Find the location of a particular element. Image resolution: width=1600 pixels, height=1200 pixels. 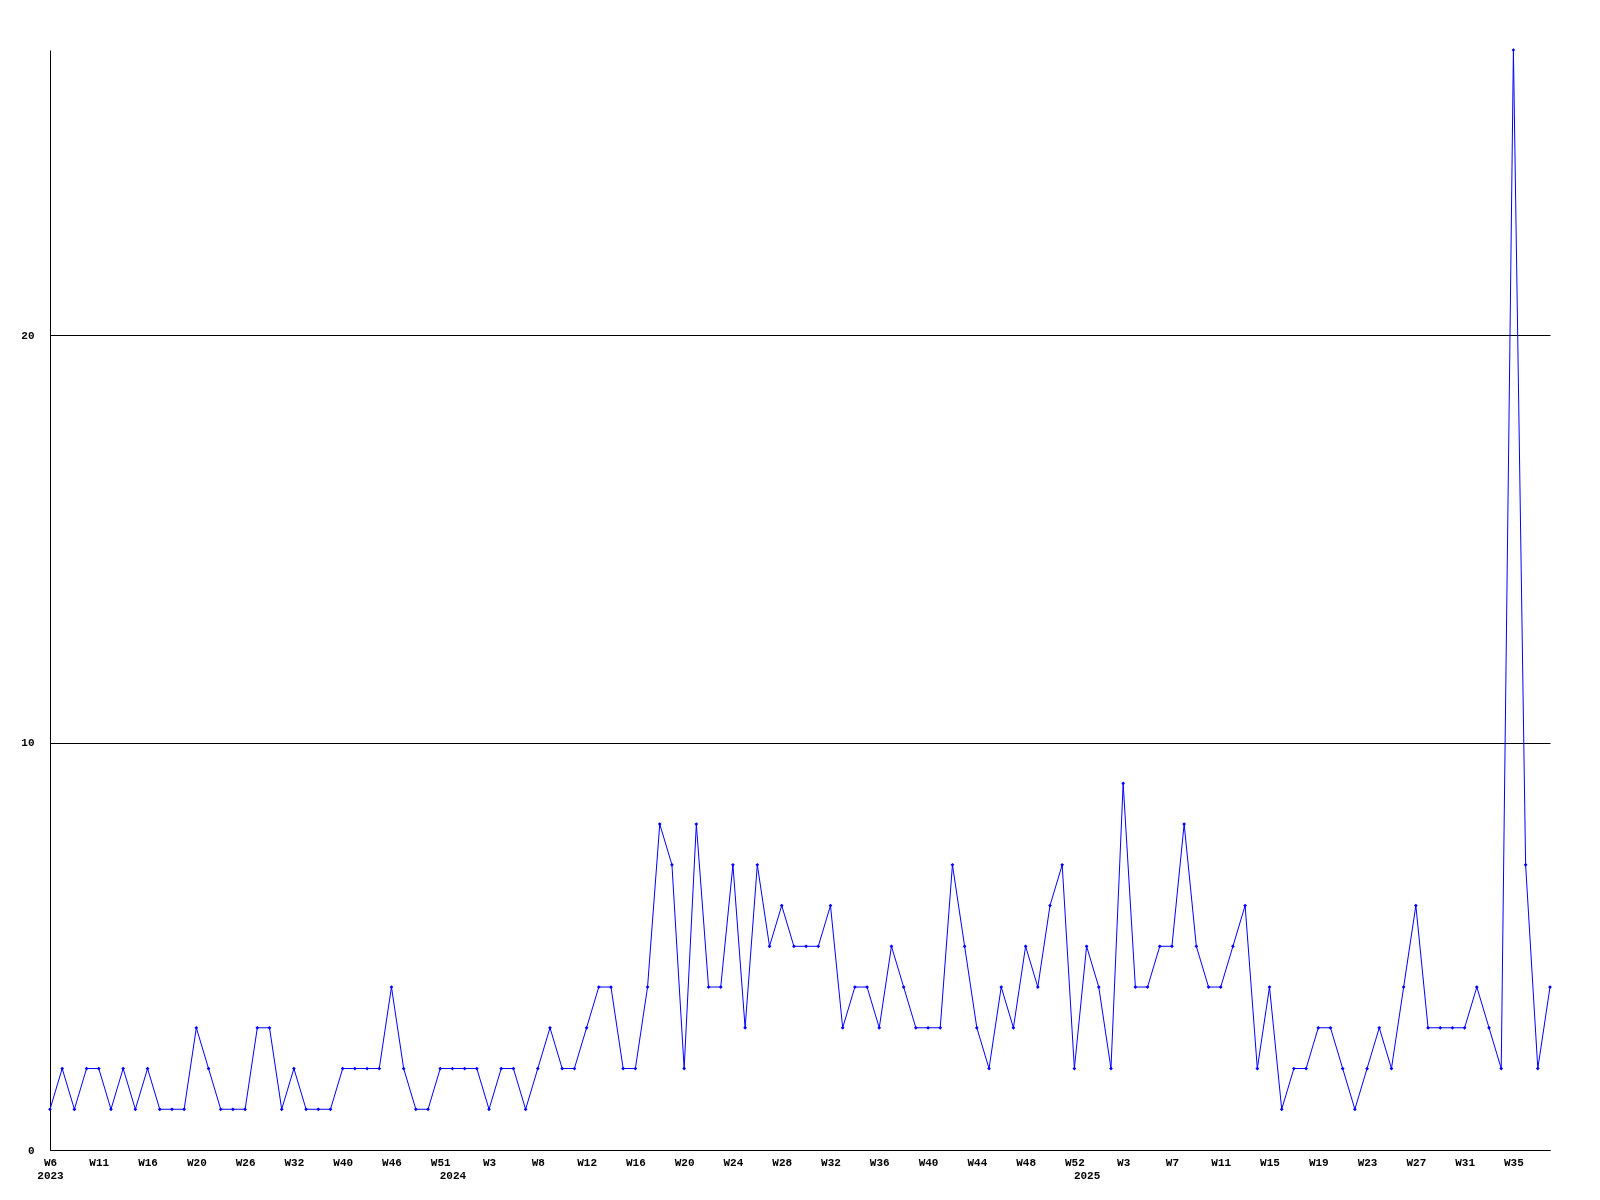

x-tick-label: W15 is located at coordinates (1270, 1162).